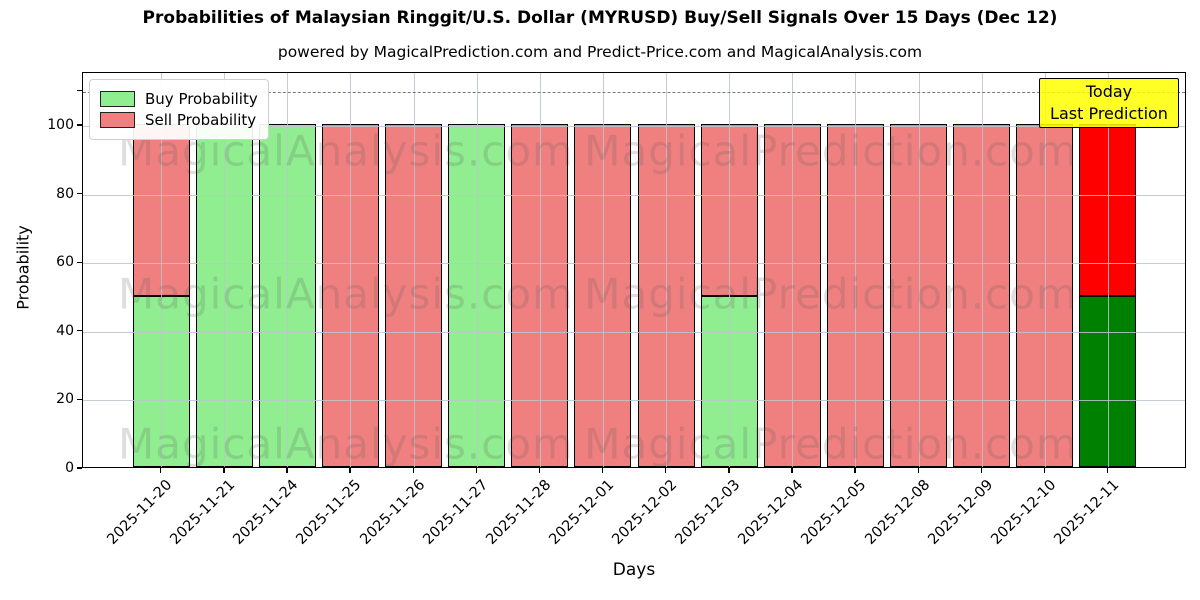  Describe the element at coordinates (392, 512) in the screenshot. I see `x-tick-label: 2025-11-26` at that location.